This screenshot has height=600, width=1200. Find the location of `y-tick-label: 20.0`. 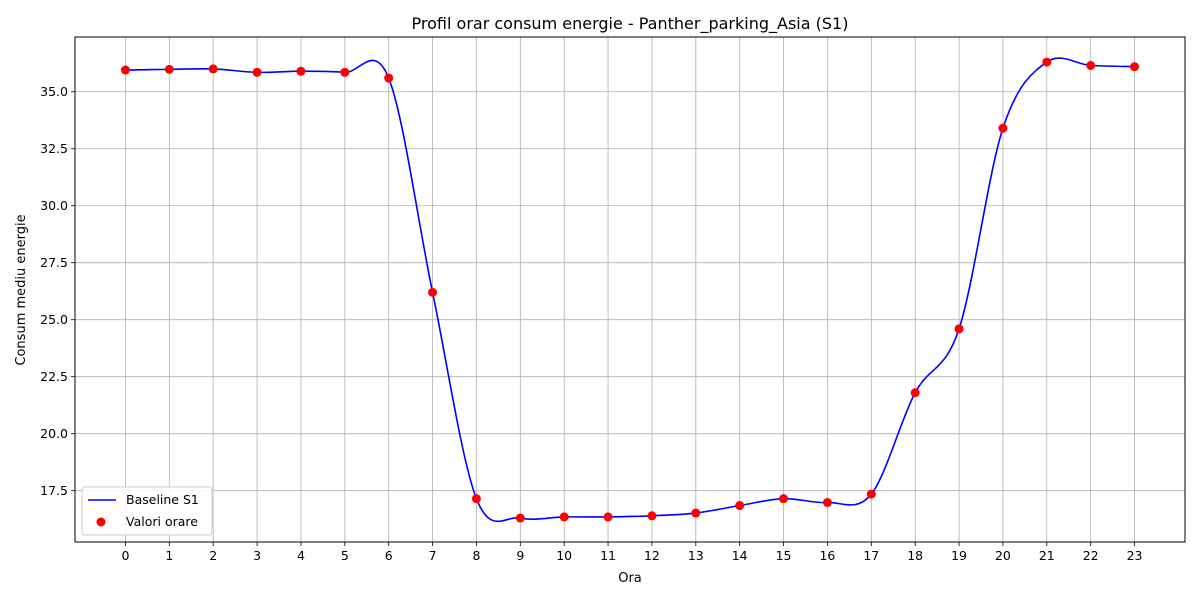

y-tick-label: 20.0 is located at coordinates (54, 433).